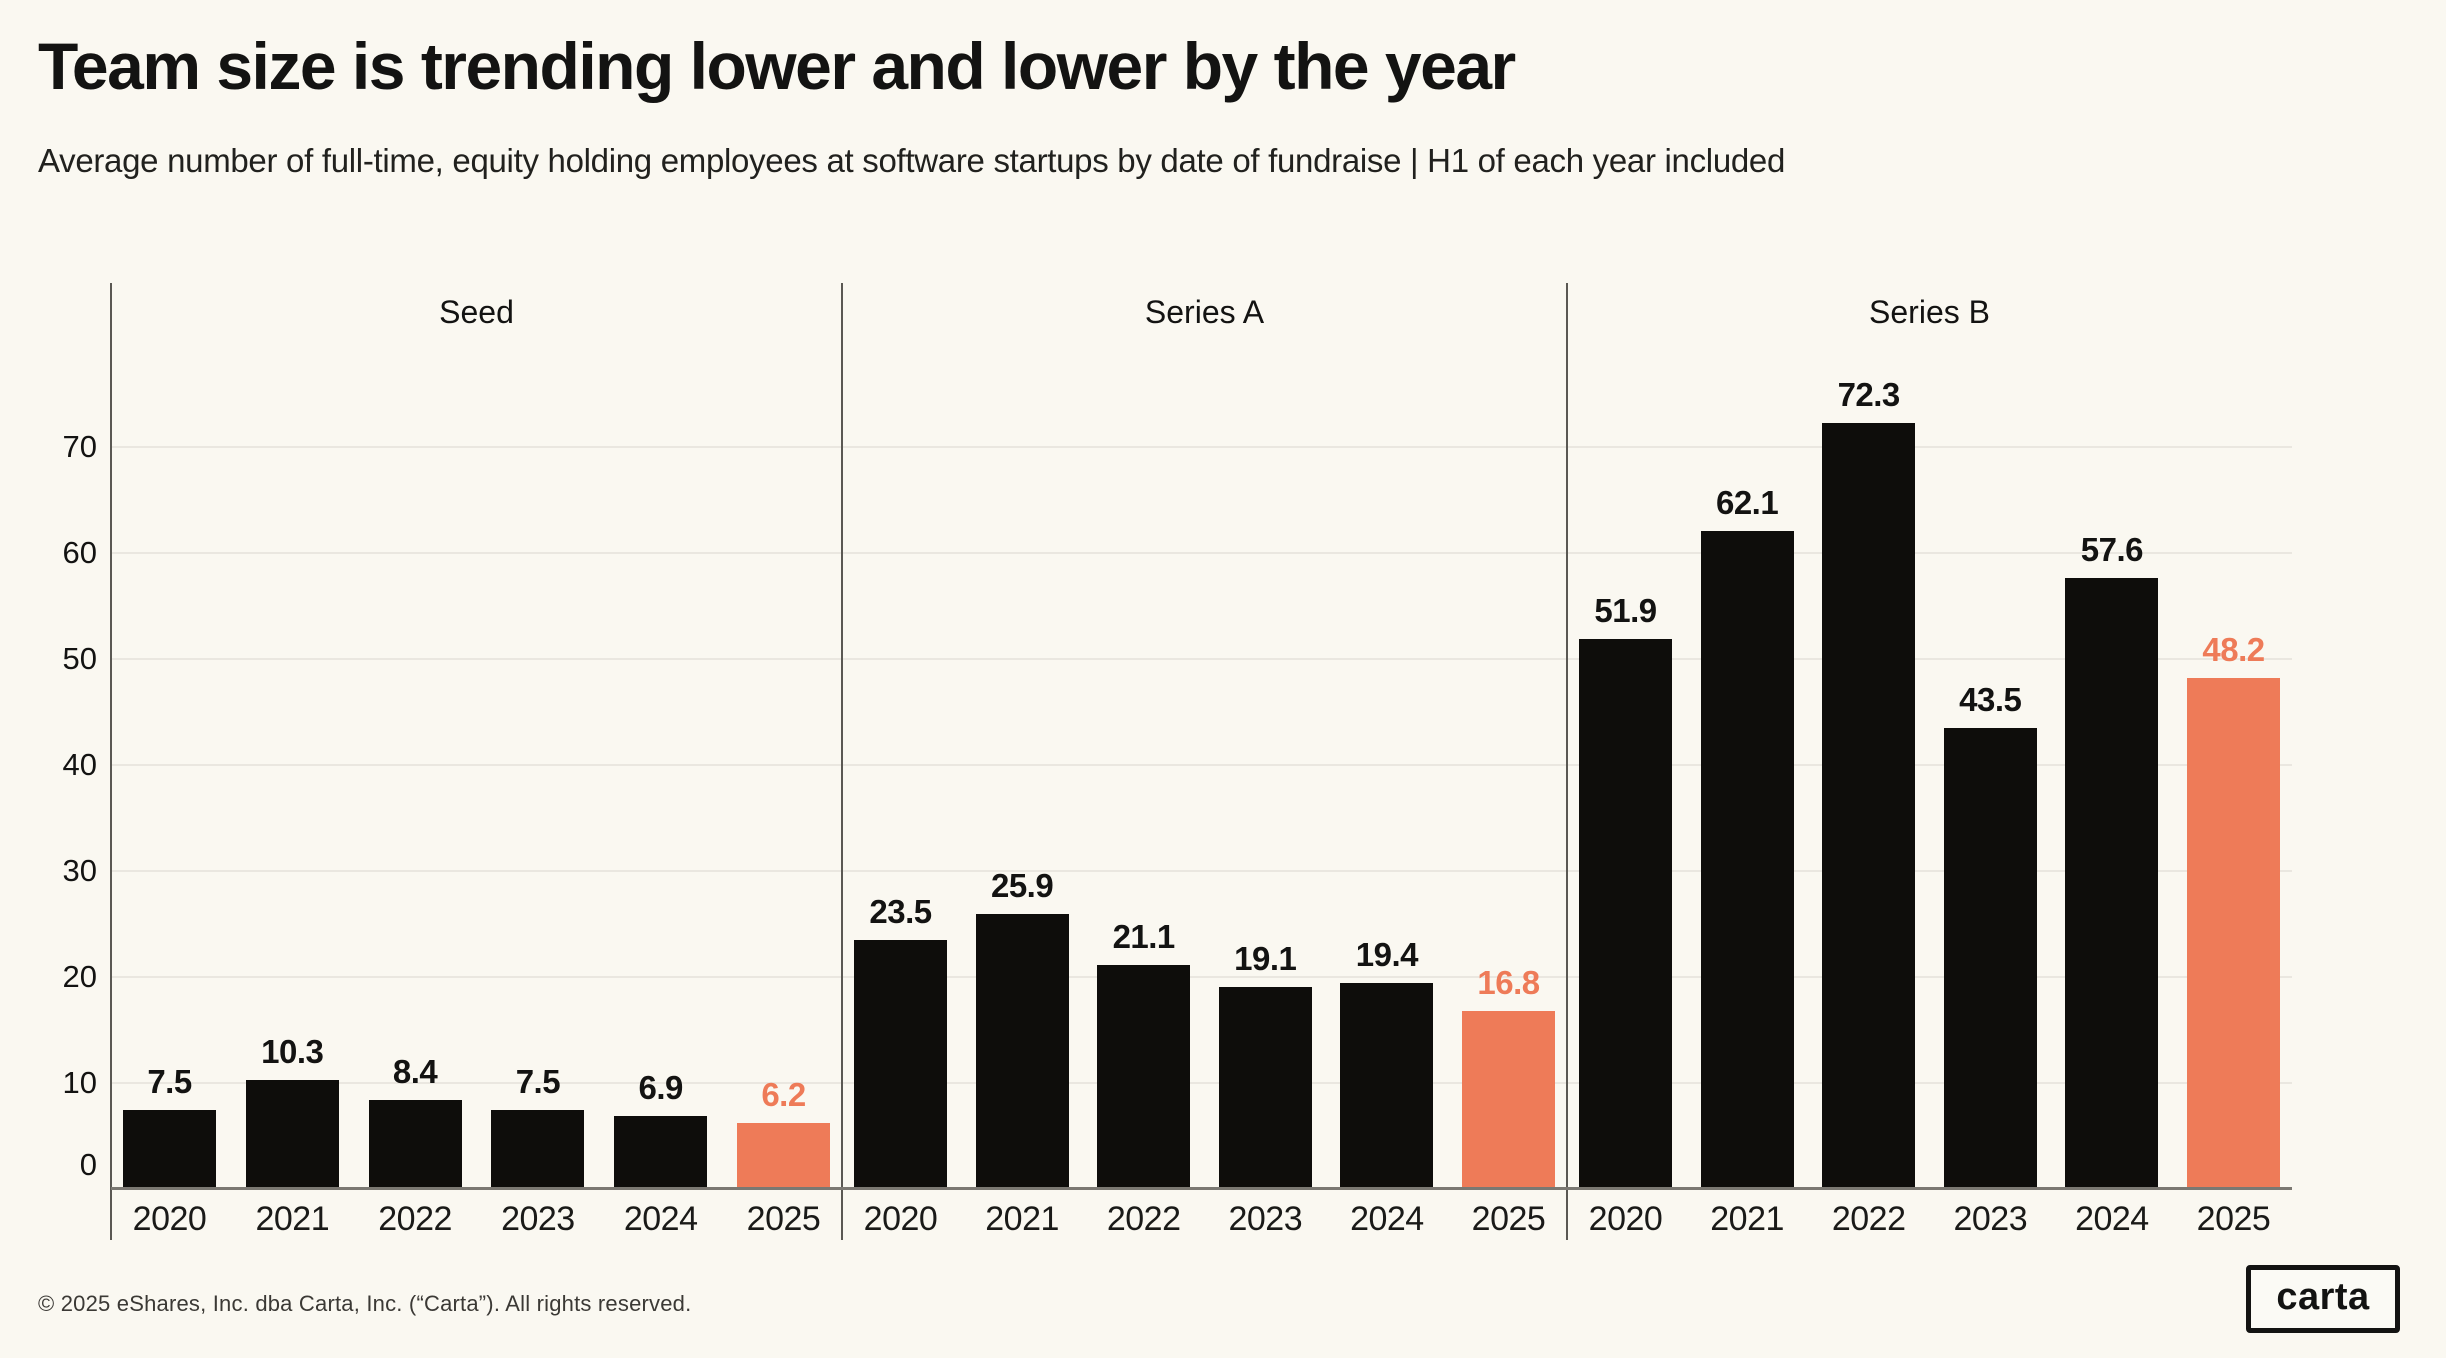 This screenshot has width=2446, height=1358. Describe the element at coordinates (1265, 1087) in the screenshot. I see `bar-series-a-2023` at that location.